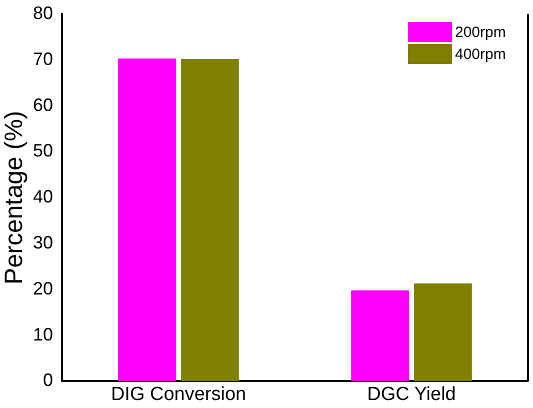 This screenshot has height=408, width=533. I want to click on y-tick-label: 70, so click(43, 58).